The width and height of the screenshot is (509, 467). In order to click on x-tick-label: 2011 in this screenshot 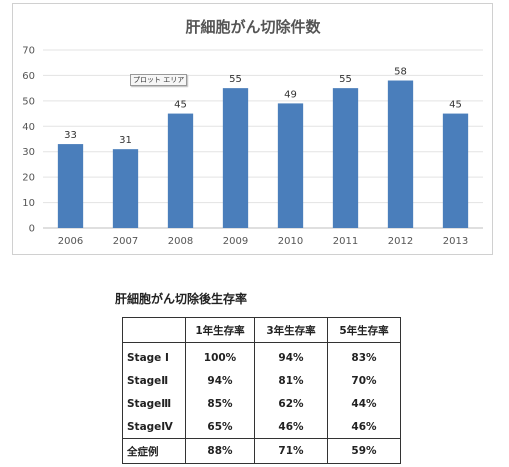, I will do `click(345, 241)`.